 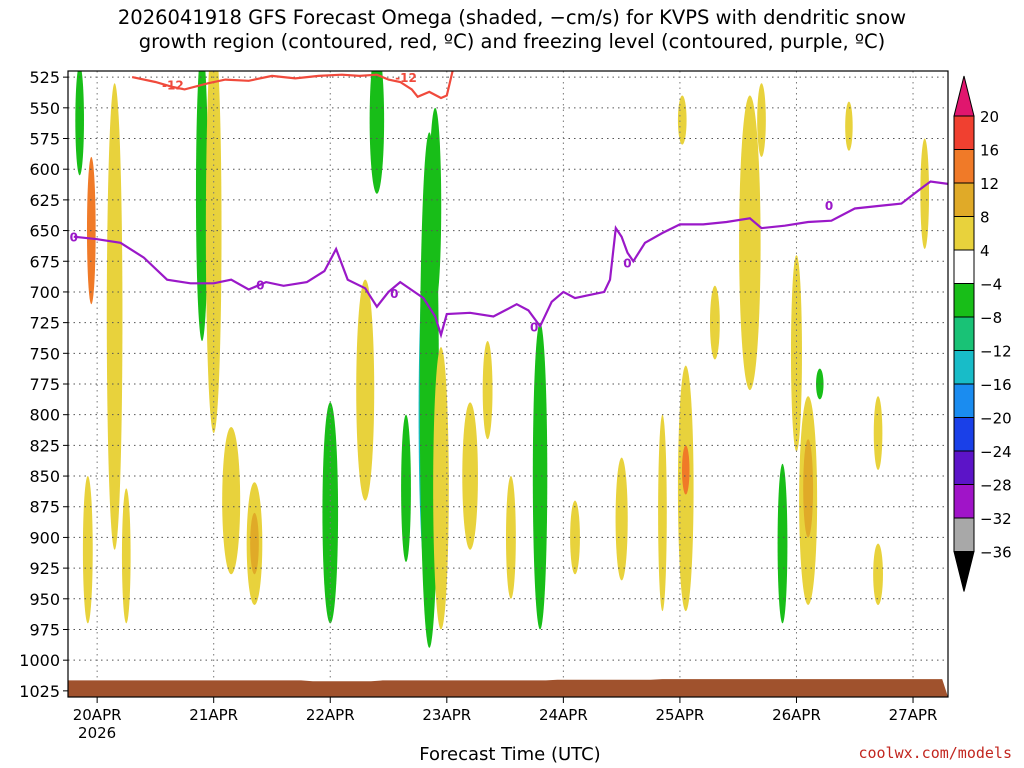 I want to click on colorbar-label-5: −4, so click(x=991, y=285).